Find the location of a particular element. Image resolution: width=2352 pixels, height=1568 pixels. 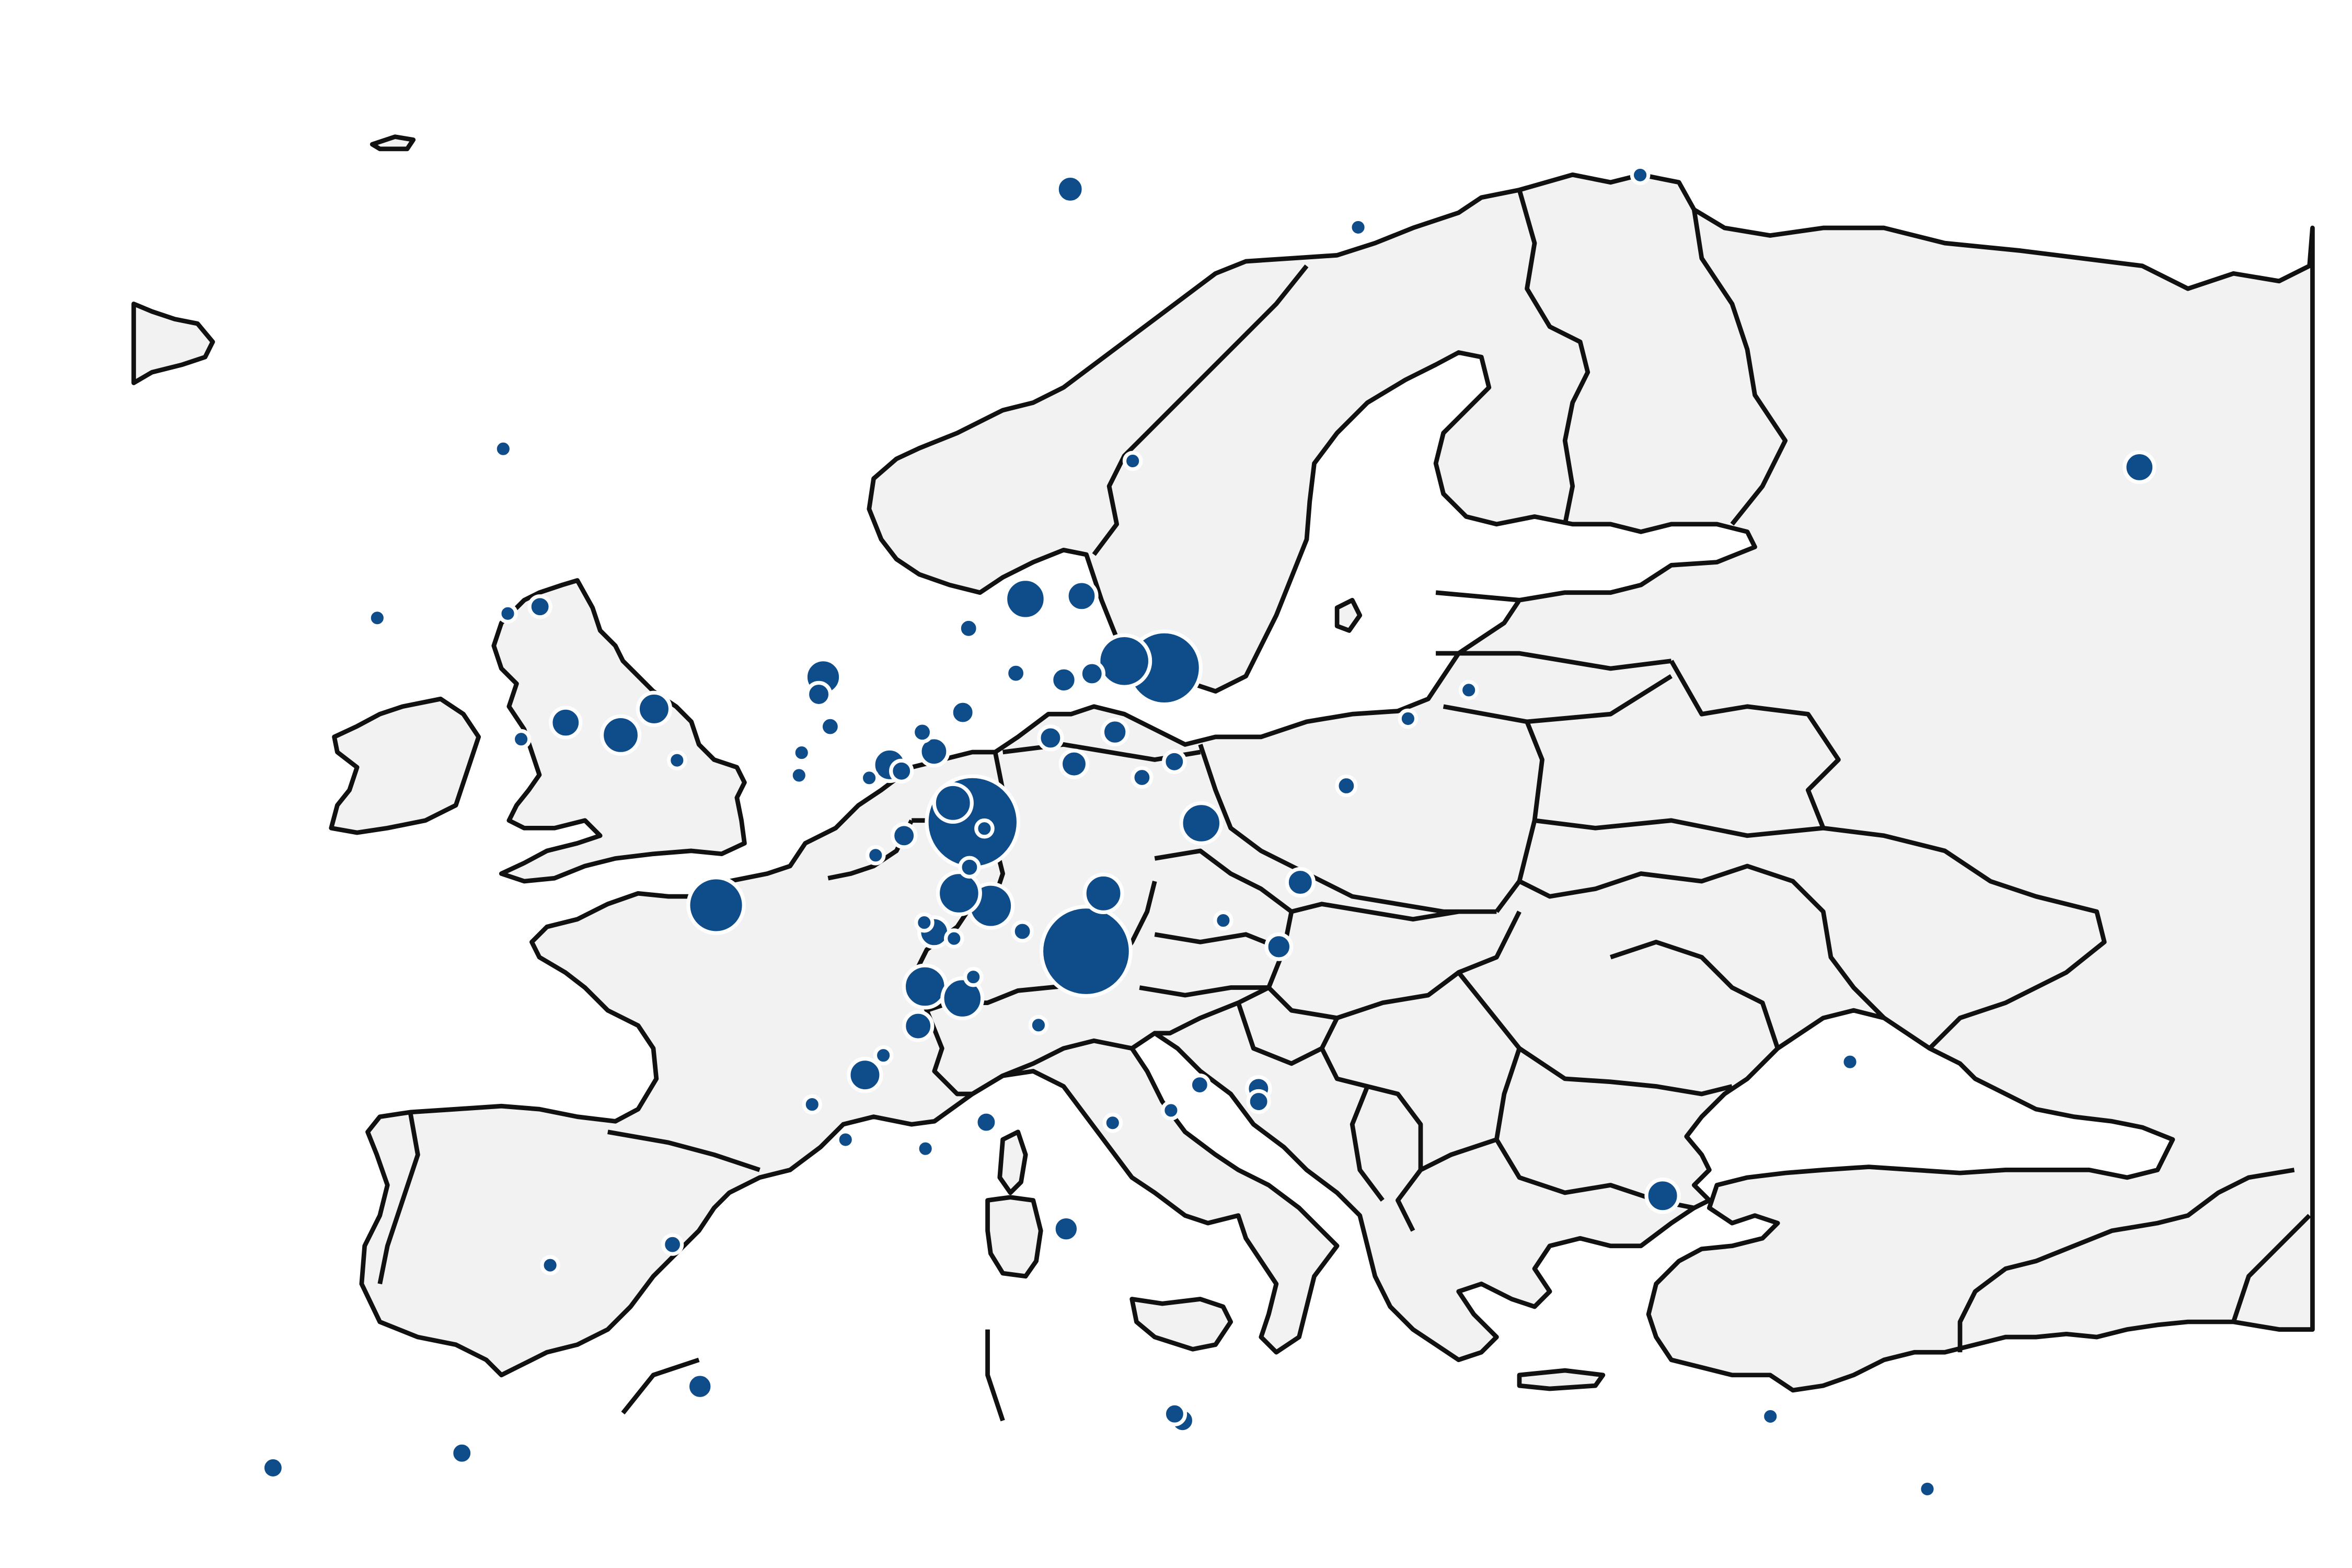

land-corsica is located at coordinates (1012, 1162).